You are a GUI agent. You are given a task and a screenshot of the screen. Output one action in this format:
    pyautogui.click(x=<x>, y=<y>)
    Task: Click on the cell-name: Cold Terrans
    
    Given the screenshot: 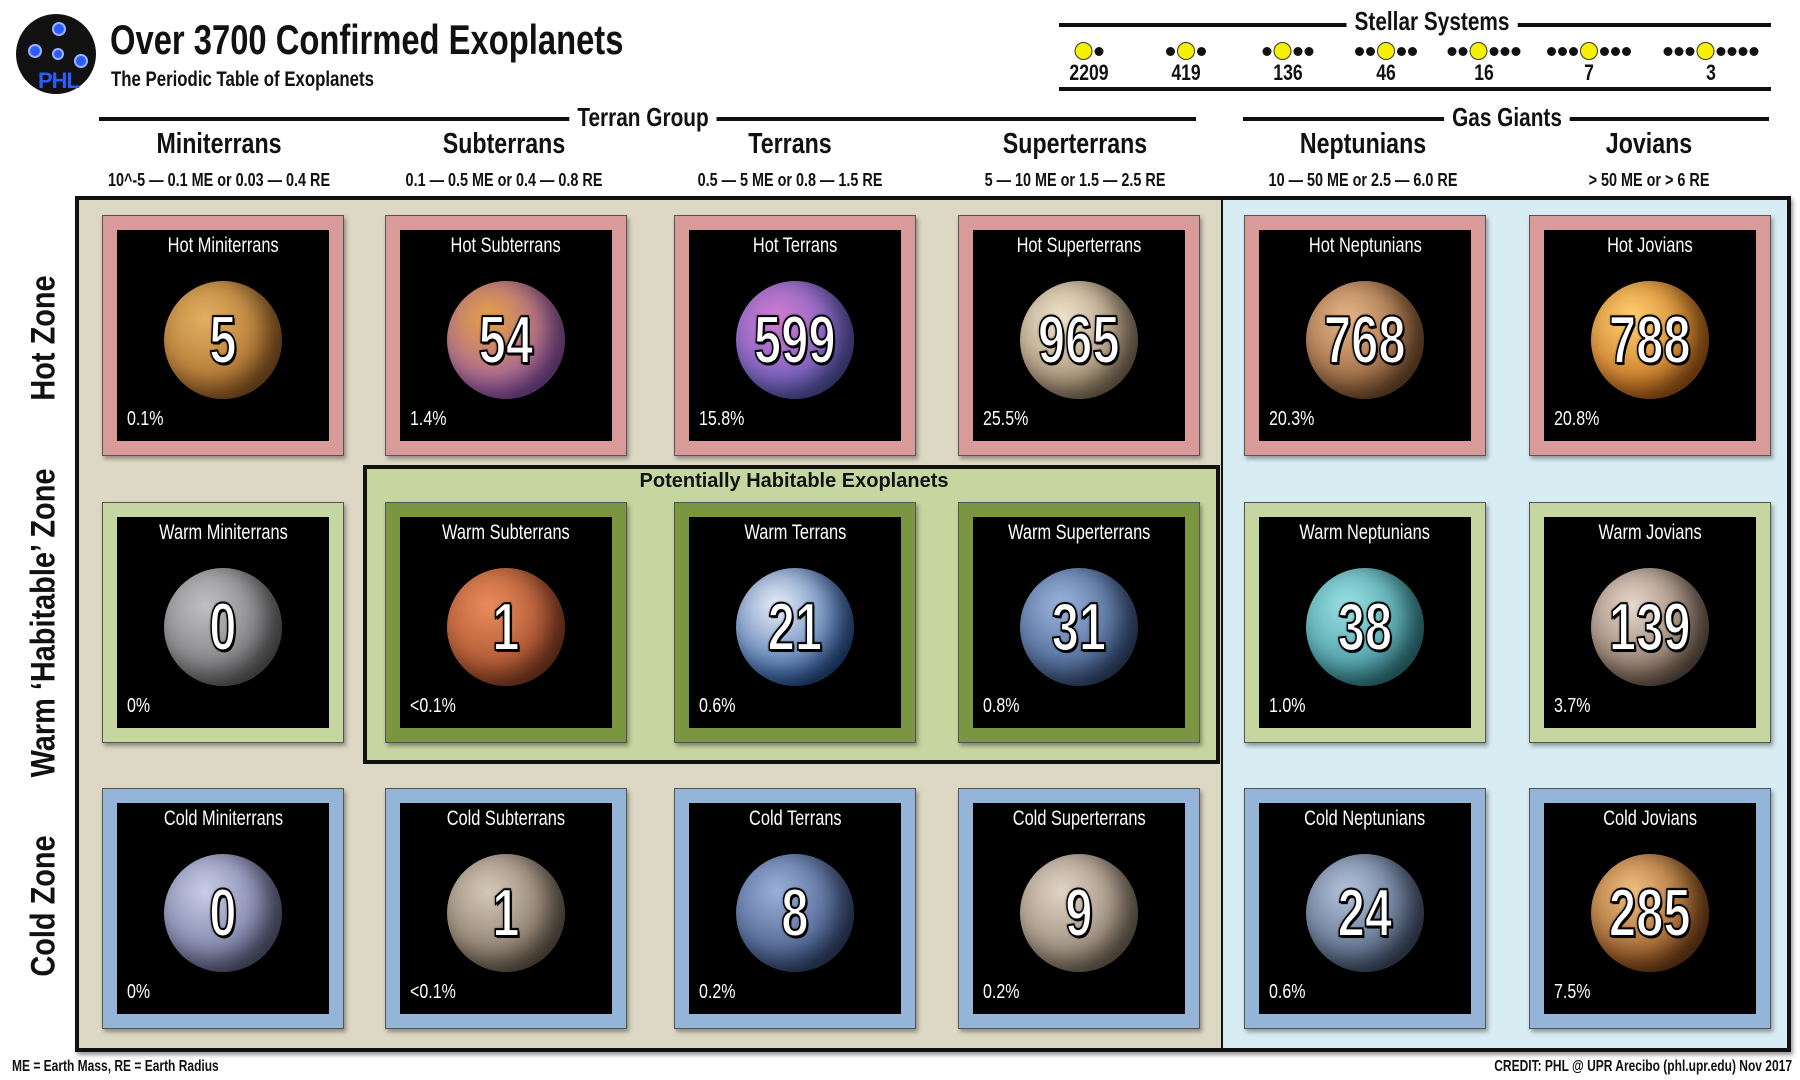 What is the action you would take?
    pyautogui.click(x=795, y=819)
    